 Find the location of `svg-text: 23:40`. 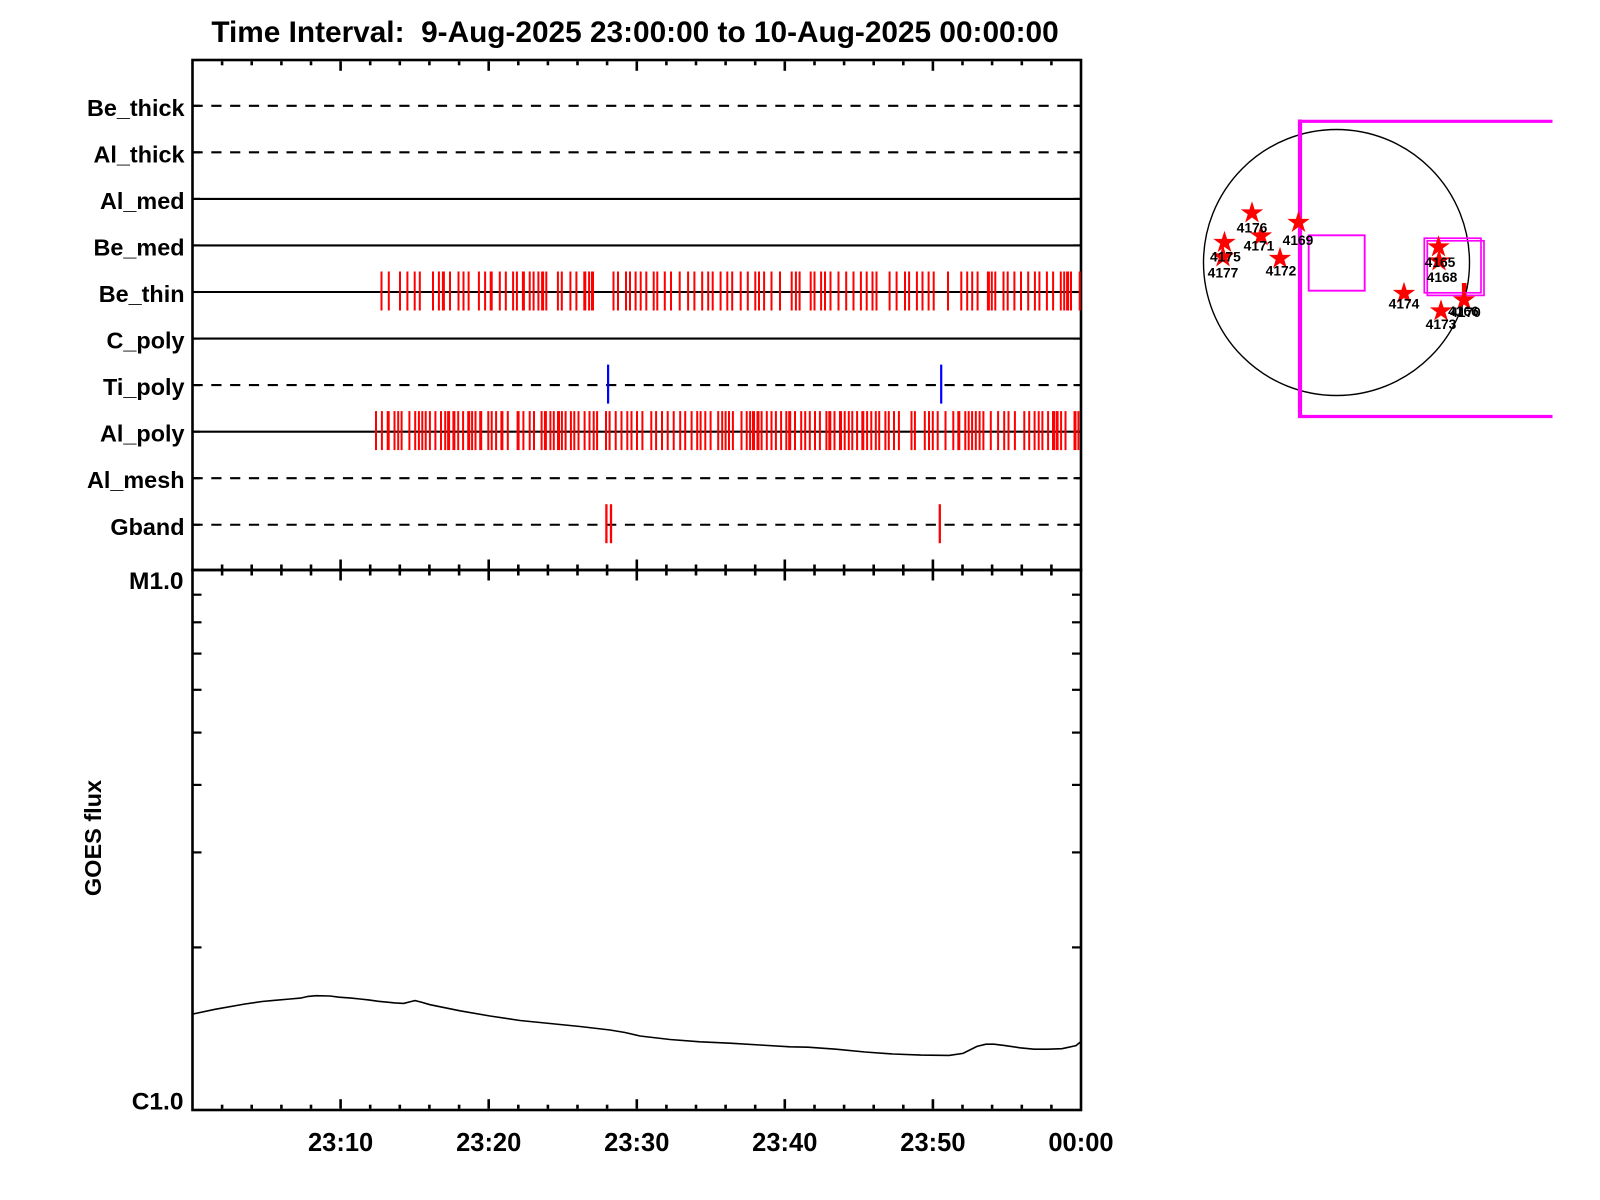

svg-text: 23:40 is located at coordinates (784, 1143).